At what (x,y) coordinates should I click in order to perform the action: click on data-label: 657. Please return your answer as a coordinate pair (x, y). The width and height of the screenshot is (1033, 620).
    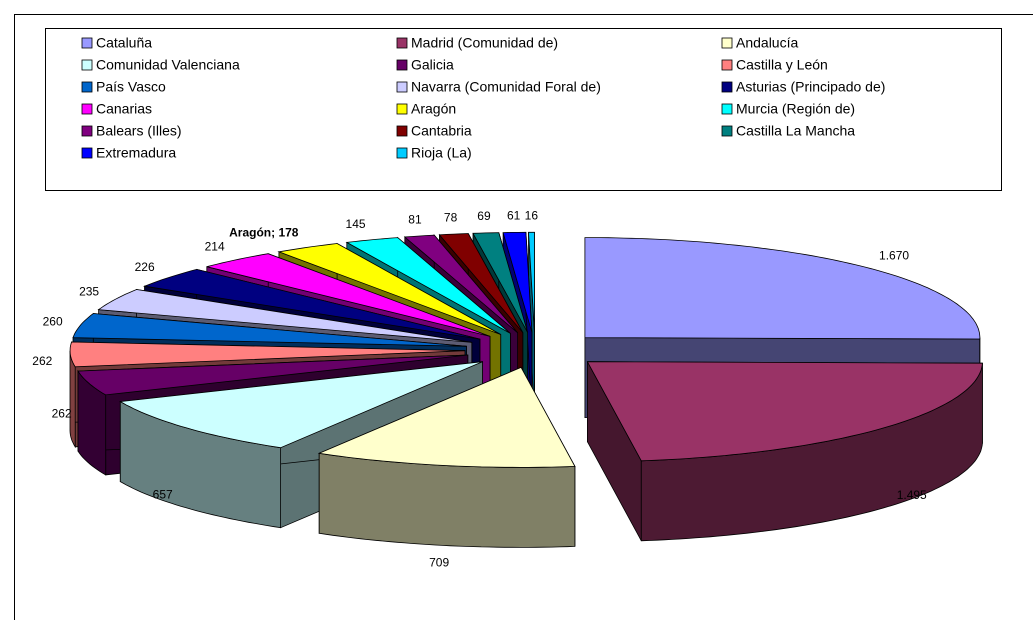
    Looking at the image, I should click on (163, 494).